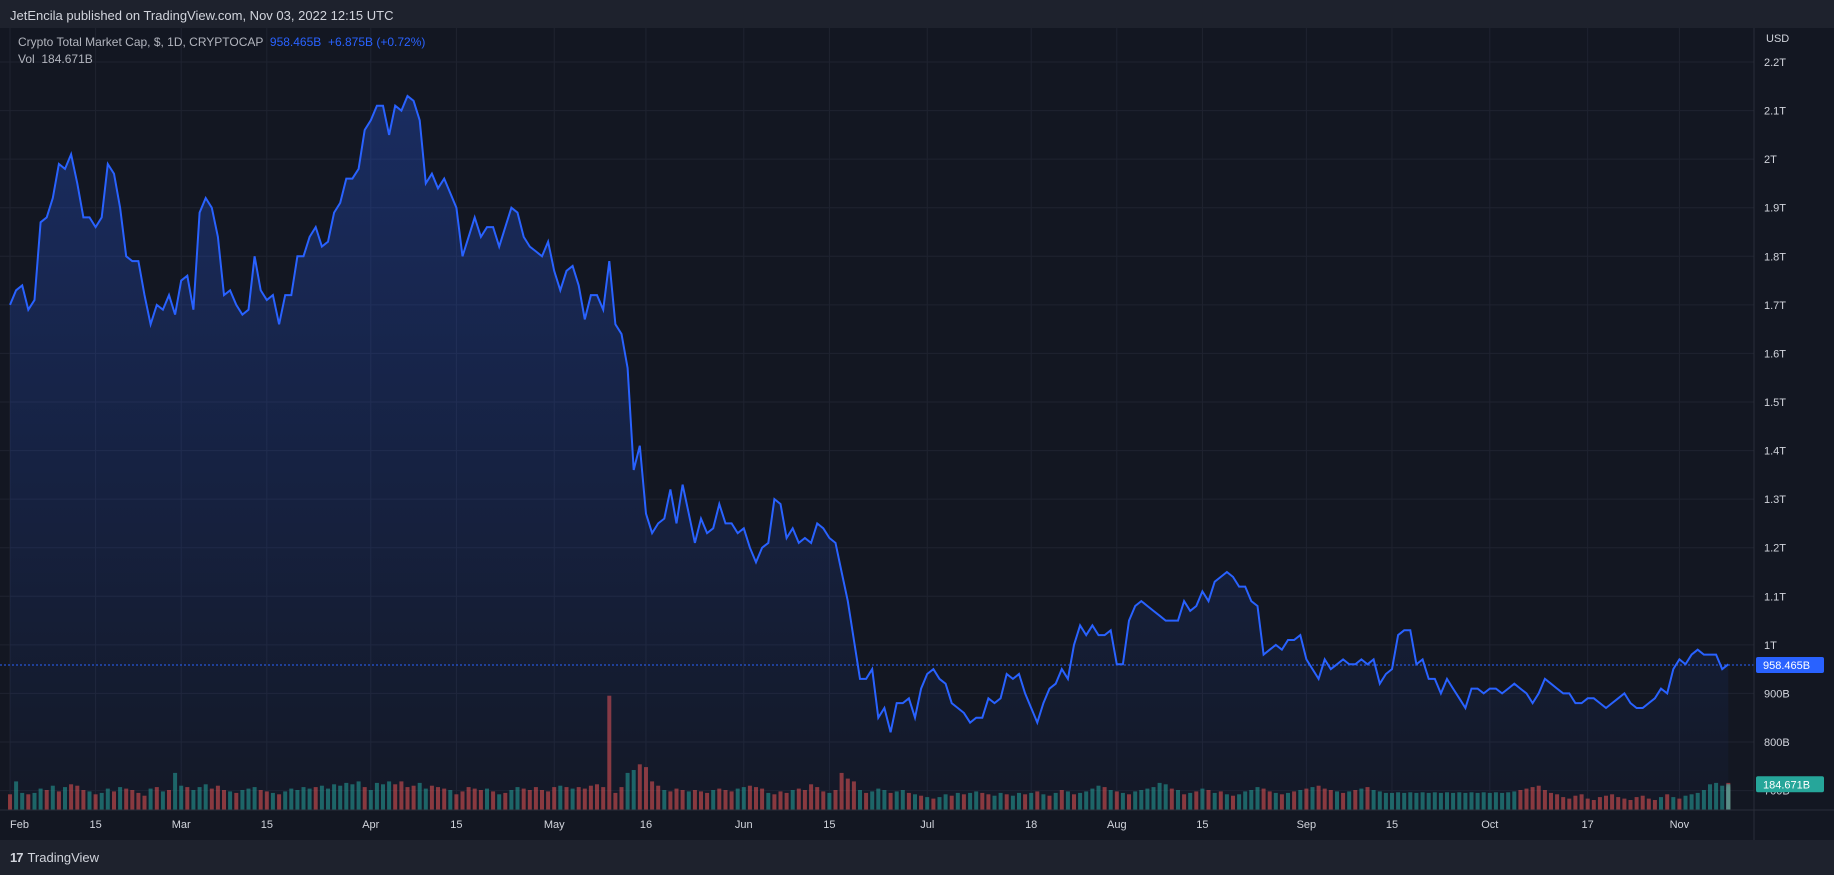 Image resolution: width=1834 pixels, height=875 pixels. What do you see at coordinates (1775, 354) in the screenshot?
I see `y-tick-label: 1.6T` at bounding box center [1775, 354].